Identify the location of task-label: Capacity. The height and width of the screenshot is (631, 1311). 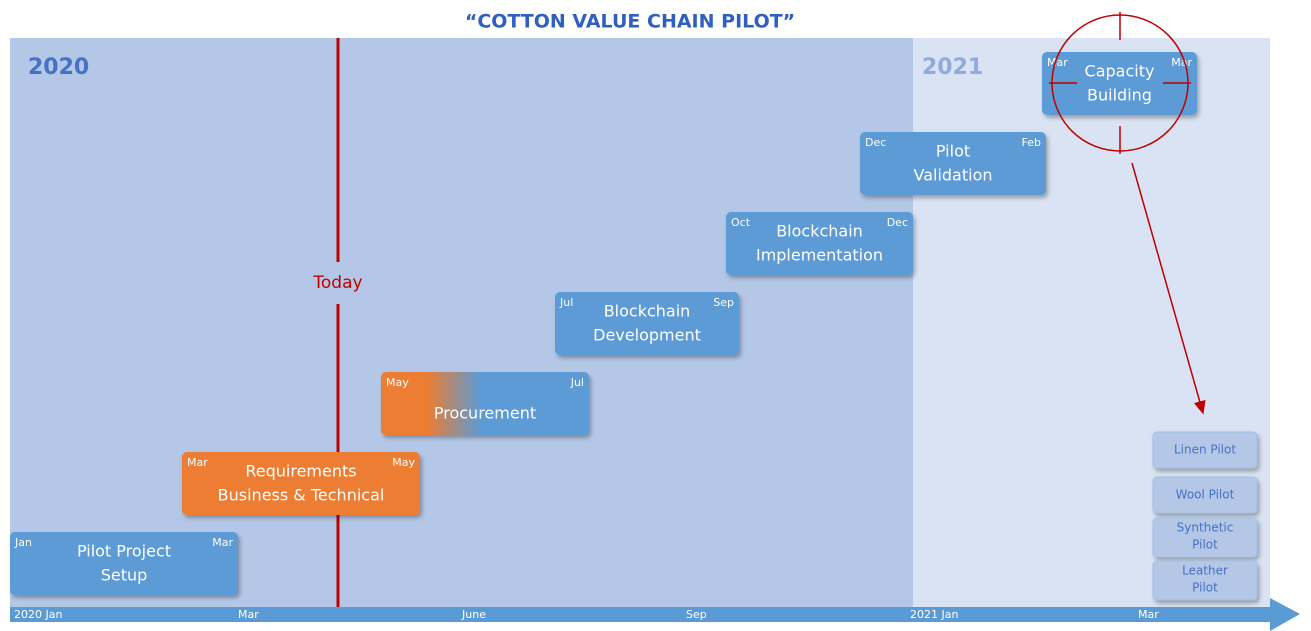
(1120, 71).